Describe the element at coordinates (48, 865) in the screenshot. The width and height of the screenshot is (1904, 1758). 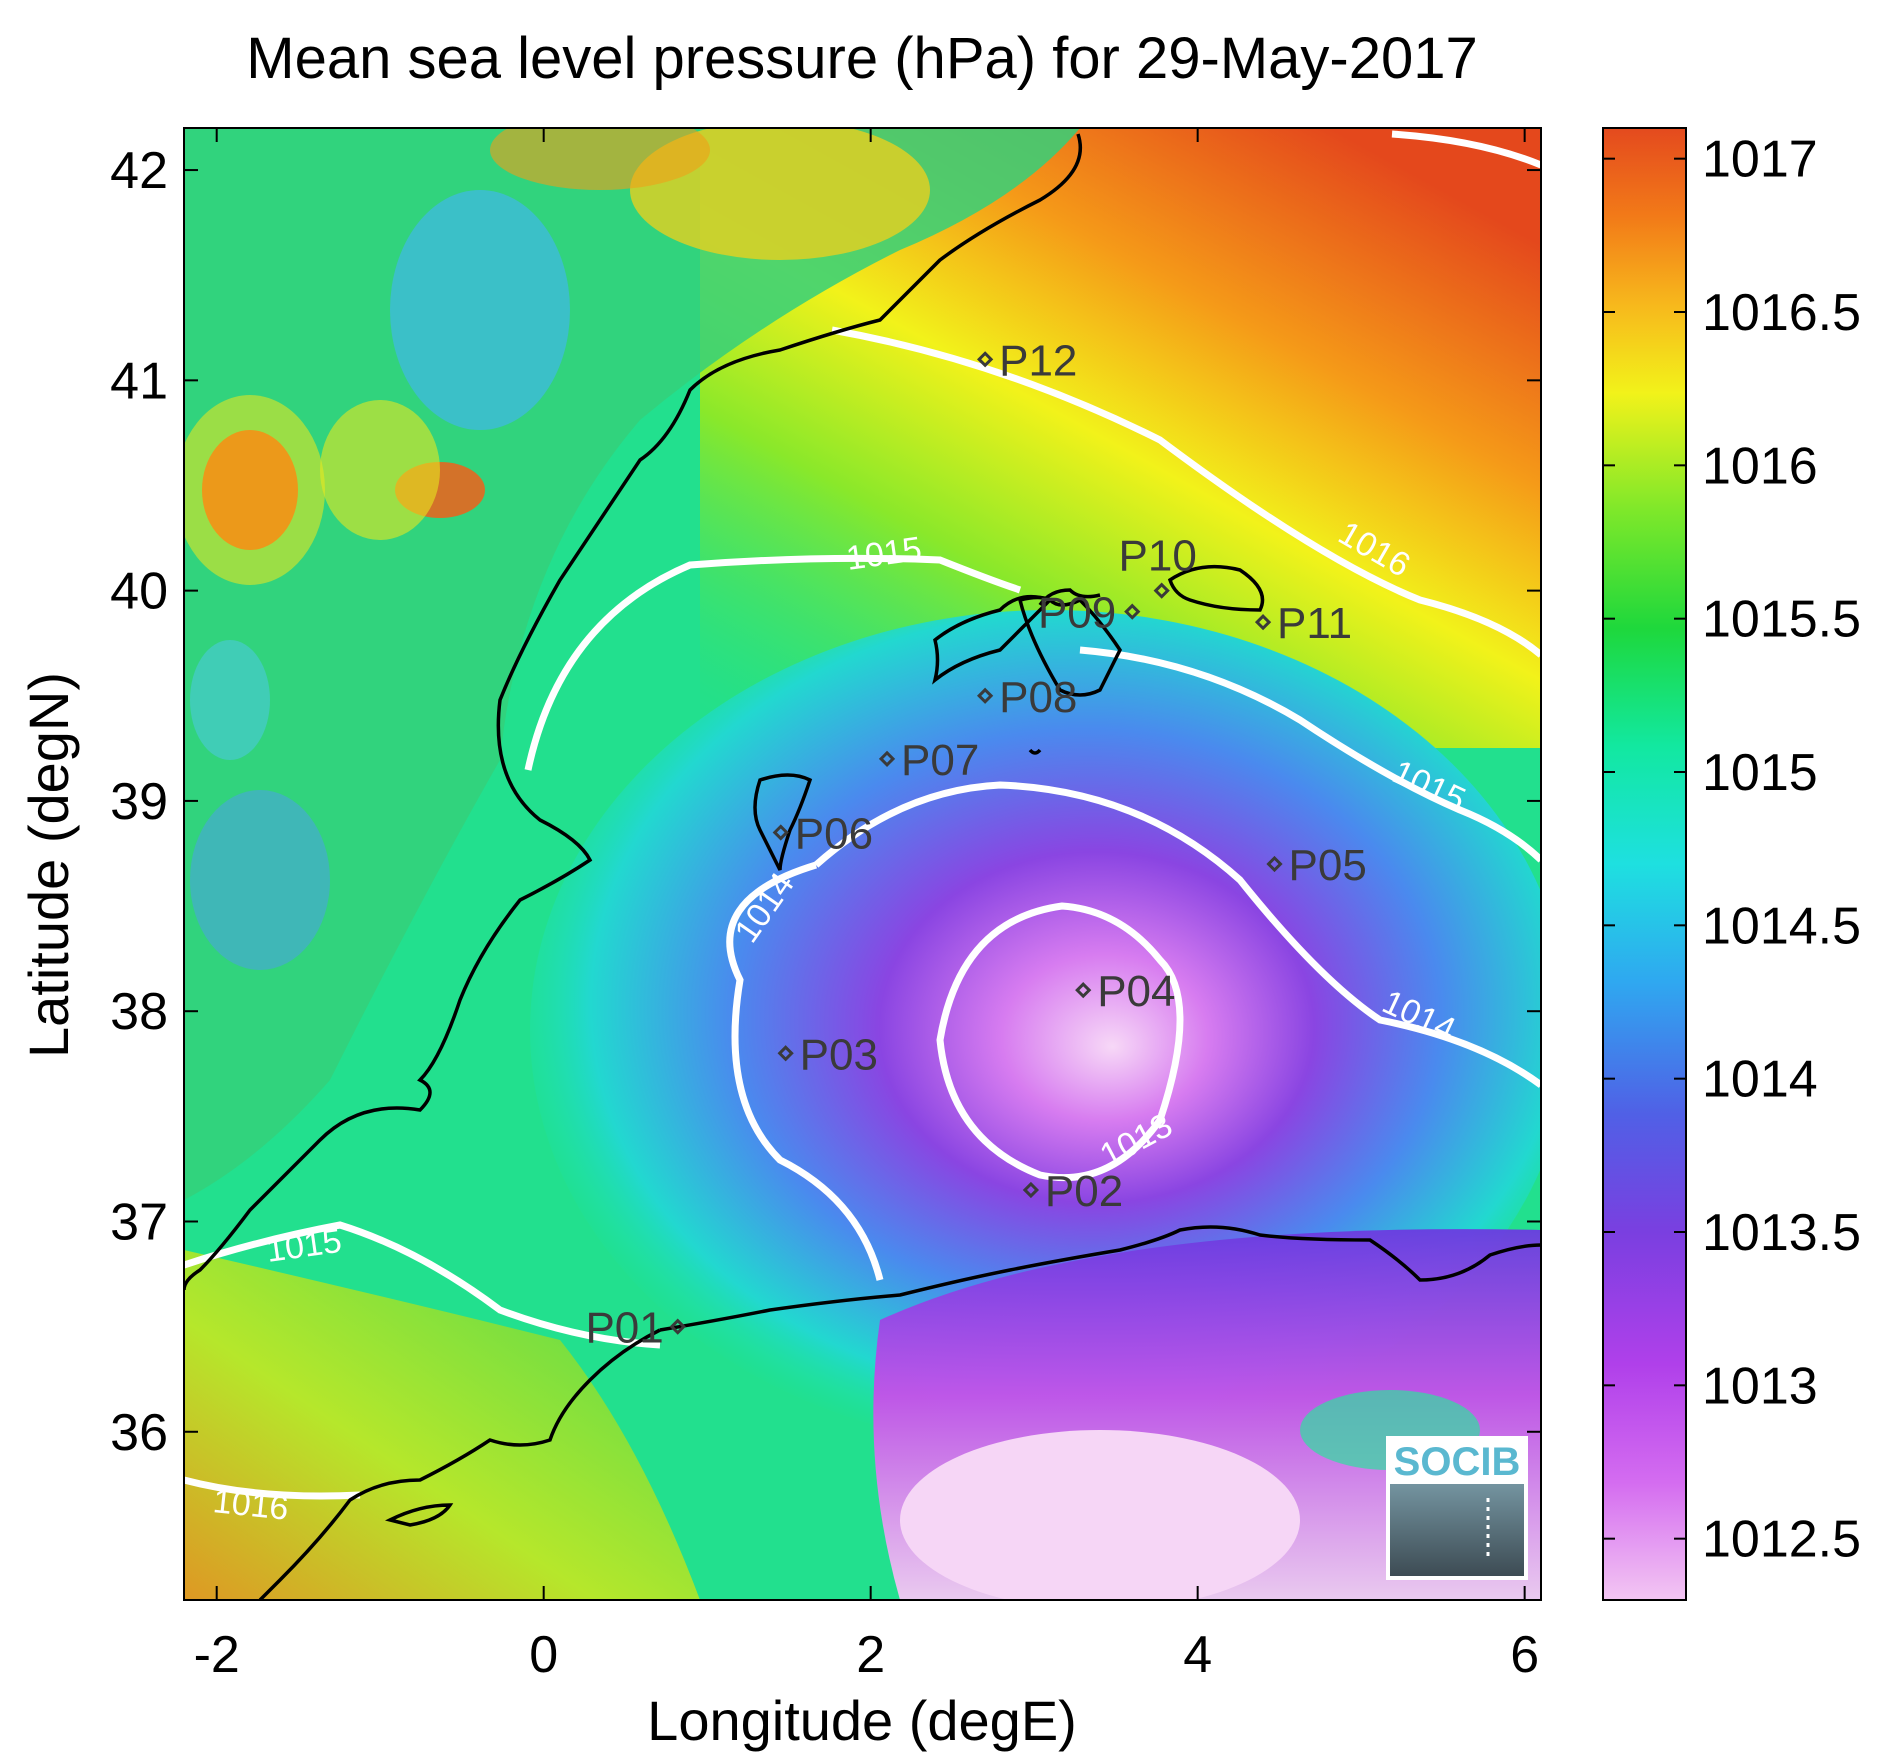
I see `y-axis-label: Latitude (degN)` at that location.